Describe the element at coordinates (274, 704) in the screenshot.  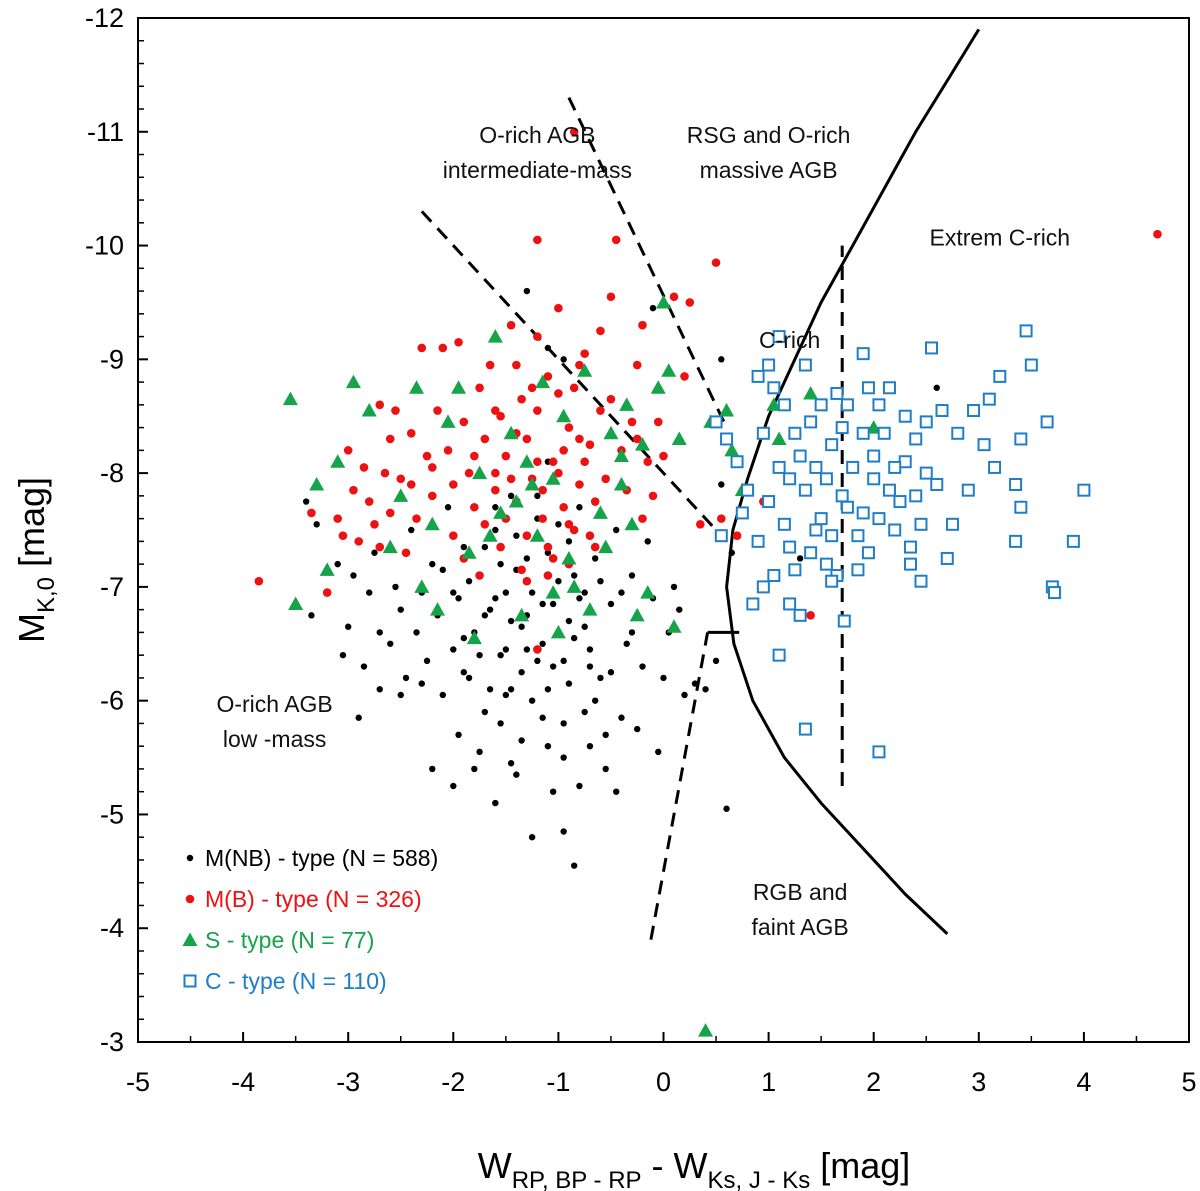
I see `region-label-line: O-rich AGB` at that location.